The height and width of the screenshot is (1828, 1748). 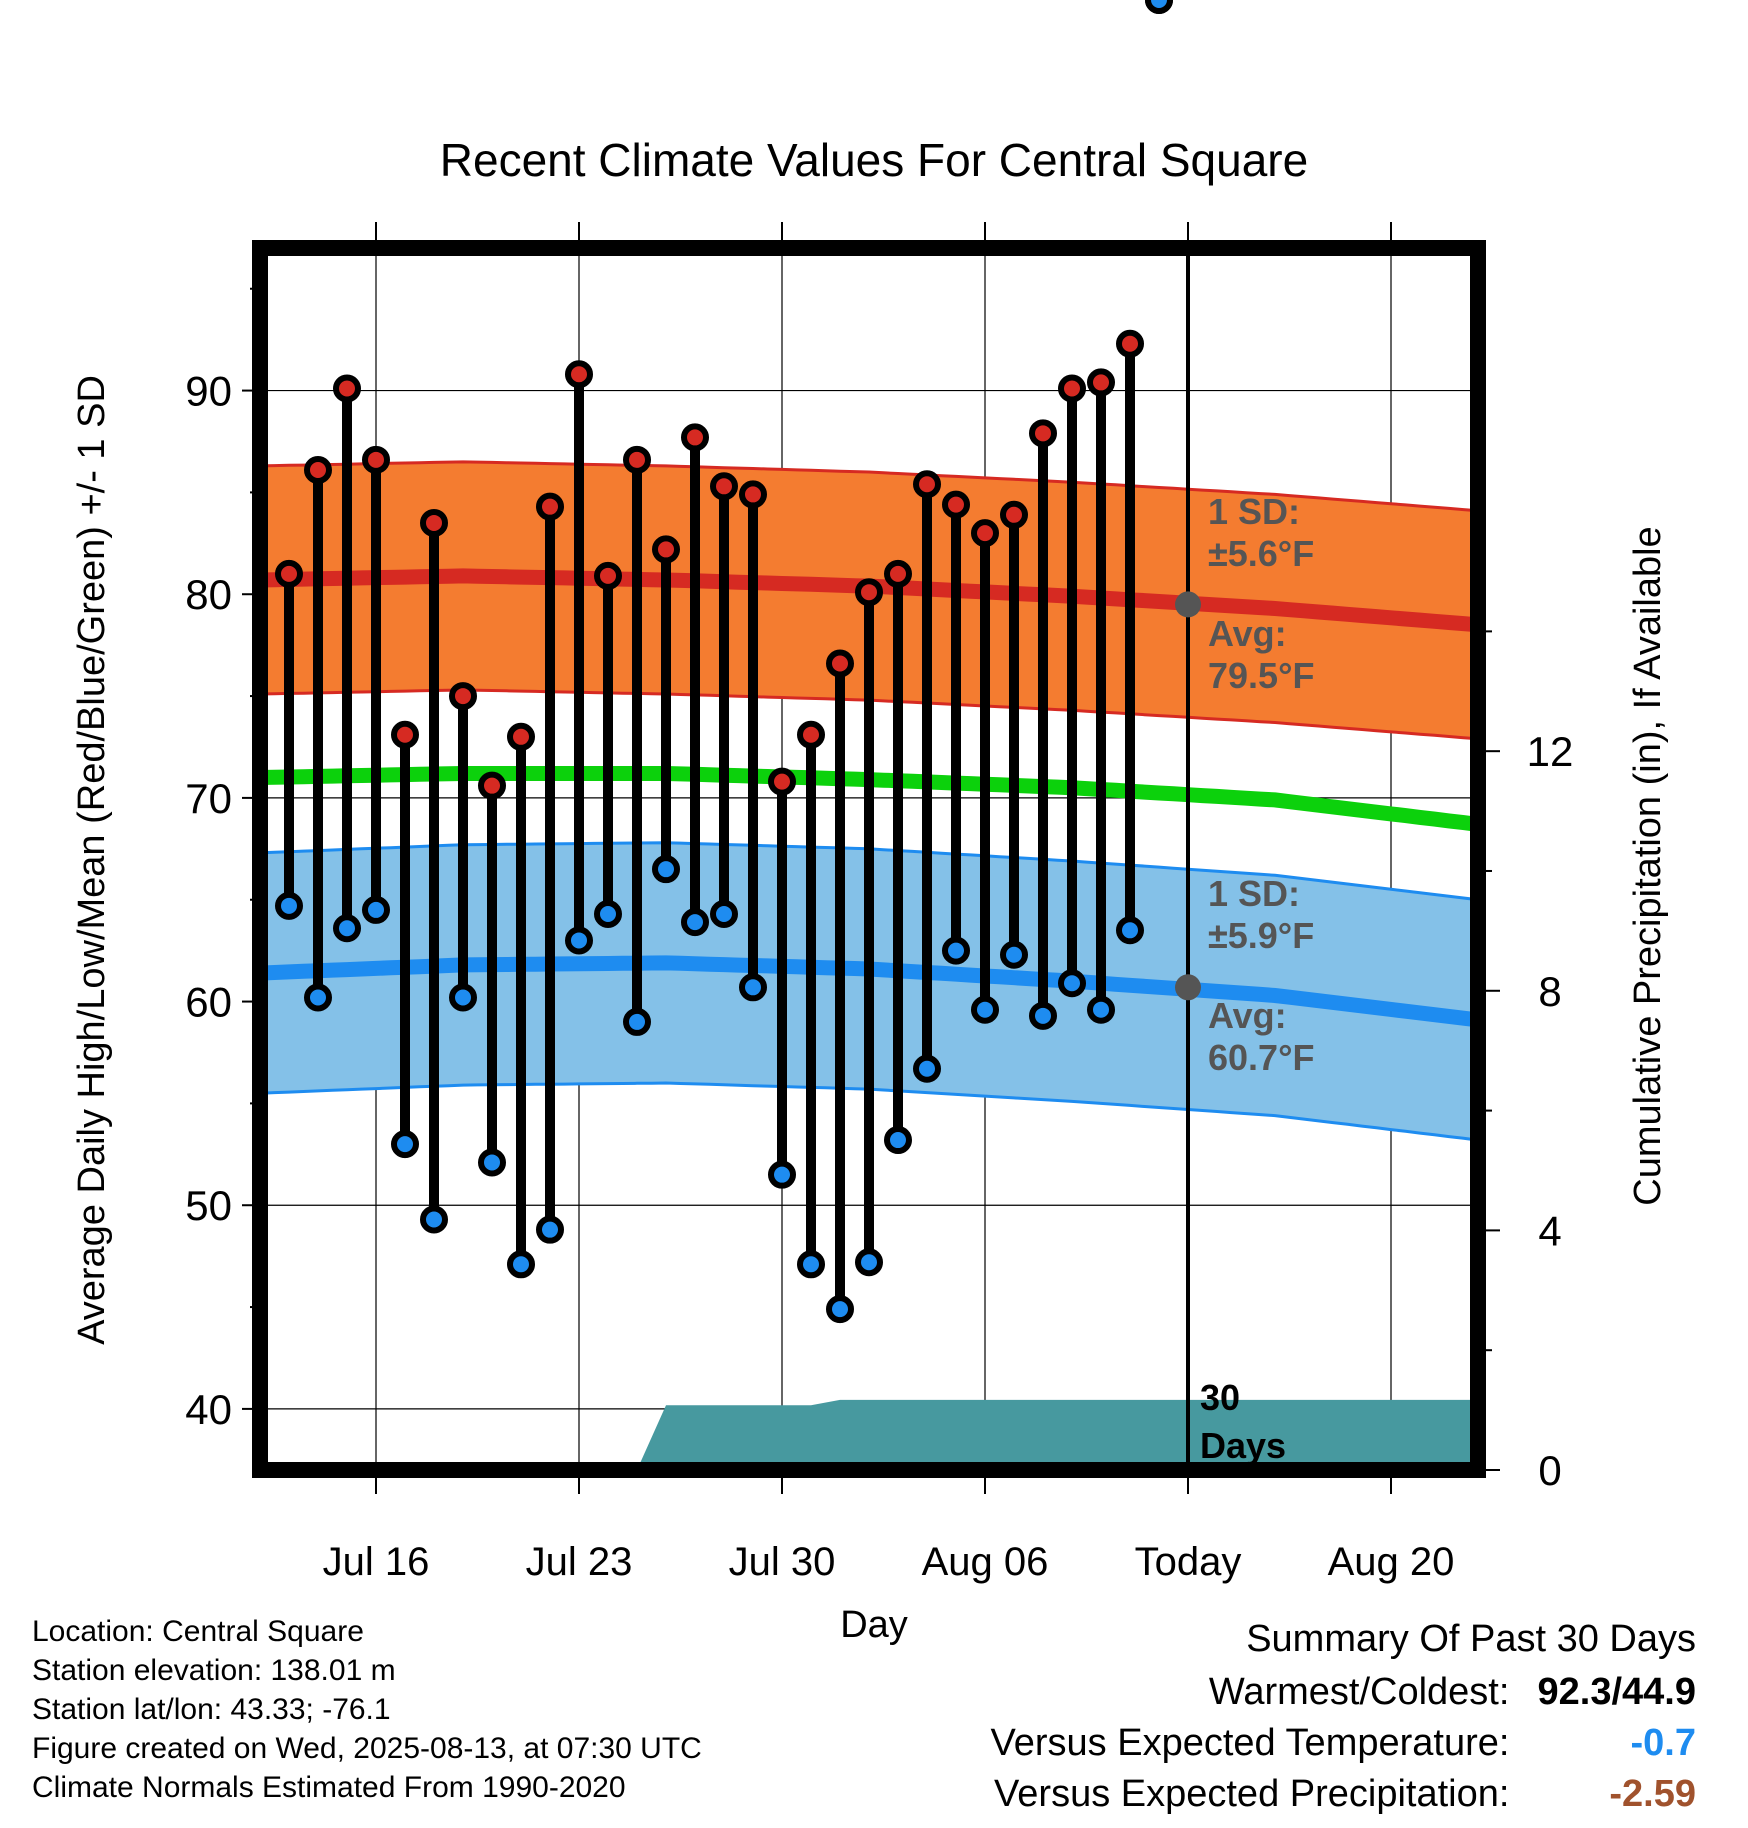 I want to click on summary-temp-label: Versus Expected Temperature:, so click(x=1250, y=1743).